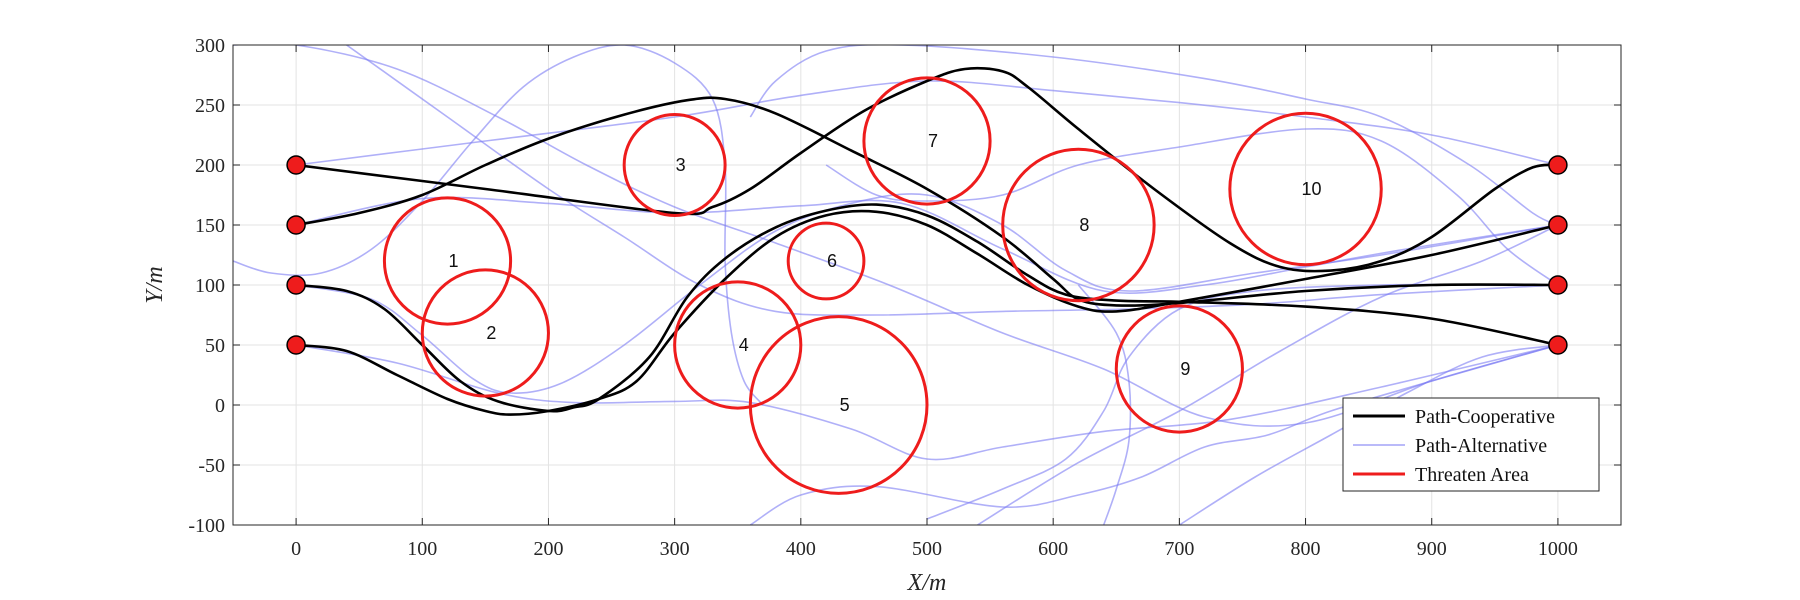 Image resolution: width=1800 pixels, height=600 pixels. I want to click on y-tick-label: 150, so click(210, 226).